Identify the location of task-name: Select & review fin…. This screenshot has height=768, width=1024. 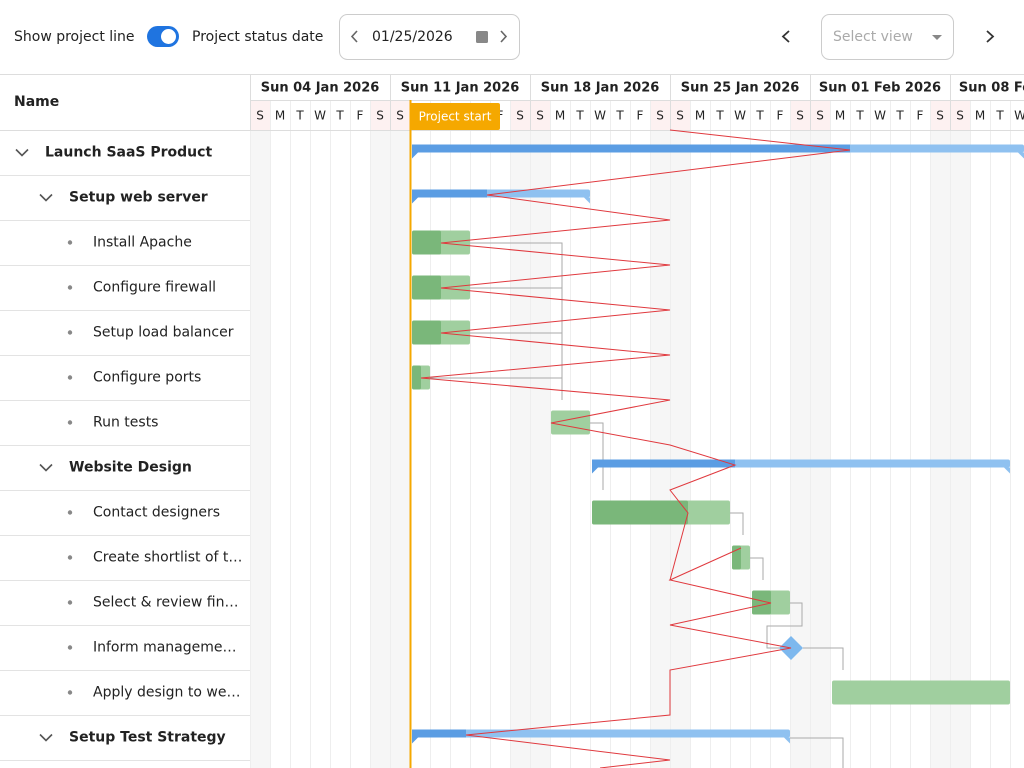
(165, 603).